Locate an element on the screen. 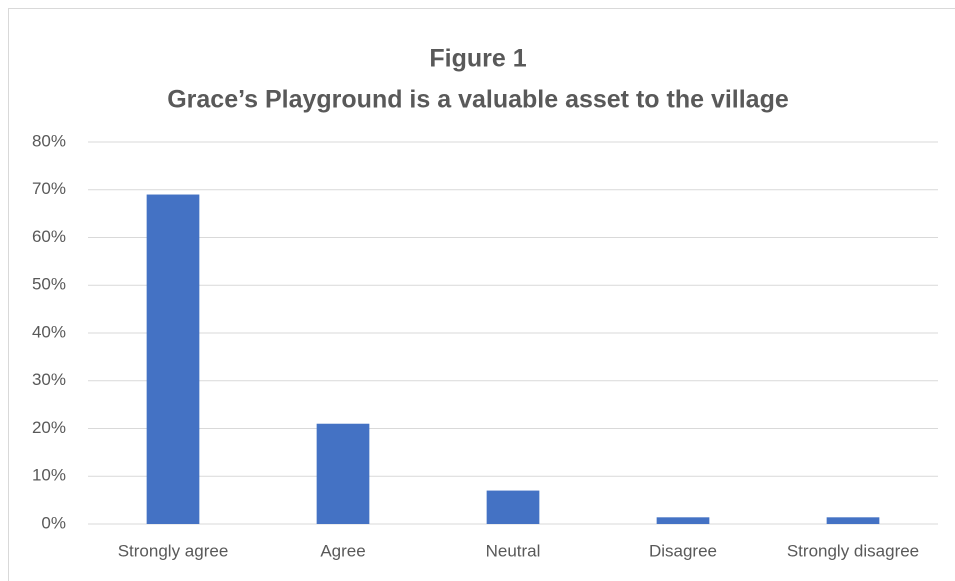  y-tick-label: 80% is located at coordinates (49, 140).